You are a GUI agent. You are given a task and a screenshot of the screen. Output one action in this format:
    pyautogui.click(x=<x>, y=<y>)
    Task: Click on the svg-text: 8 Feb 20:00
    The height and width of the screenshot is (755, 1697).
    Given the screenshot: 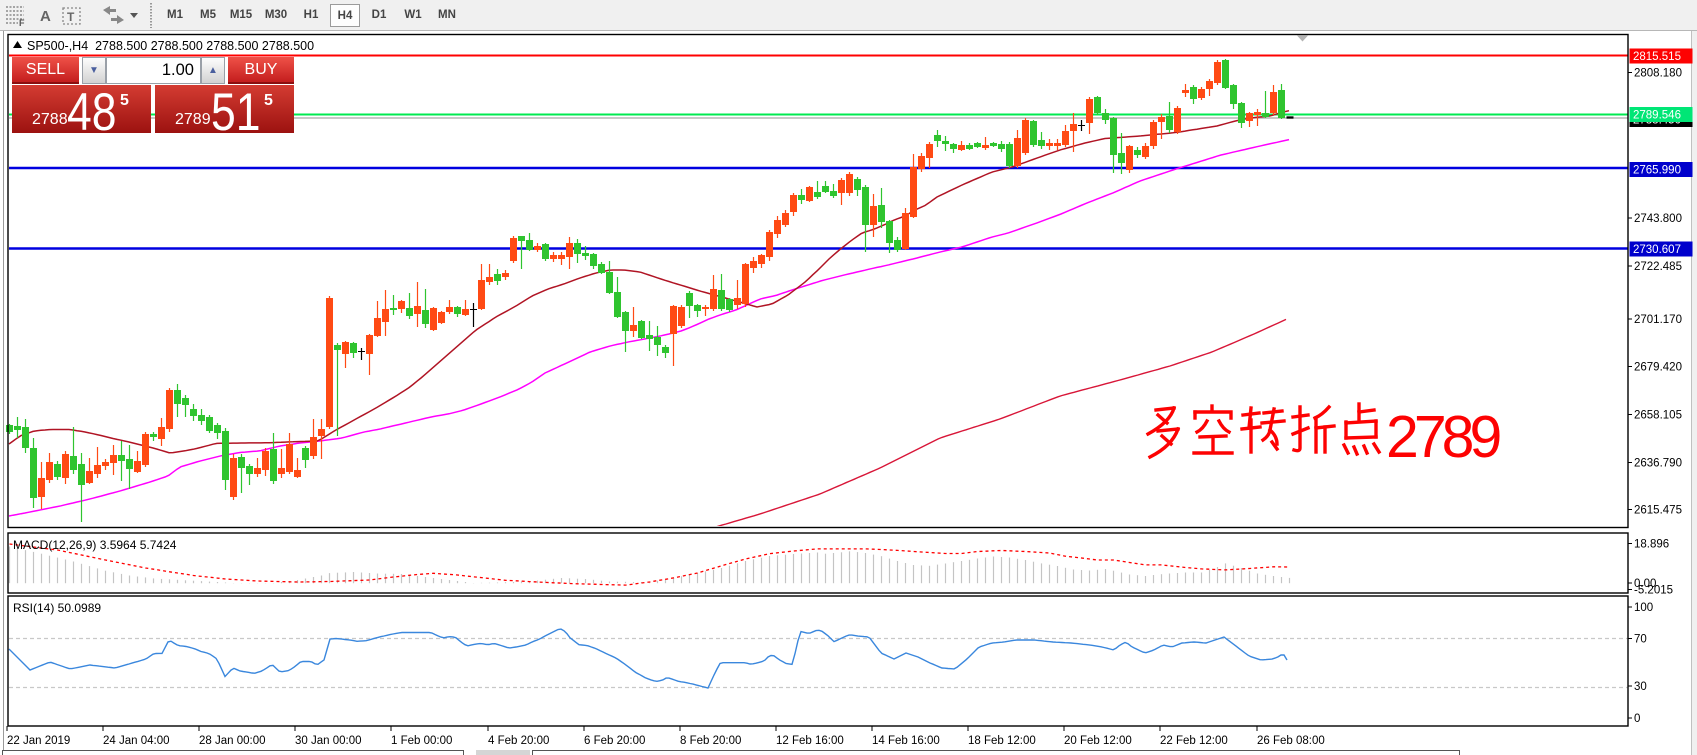 What is the action you would take?
    pyautogui.click(x=710, y=741)
    